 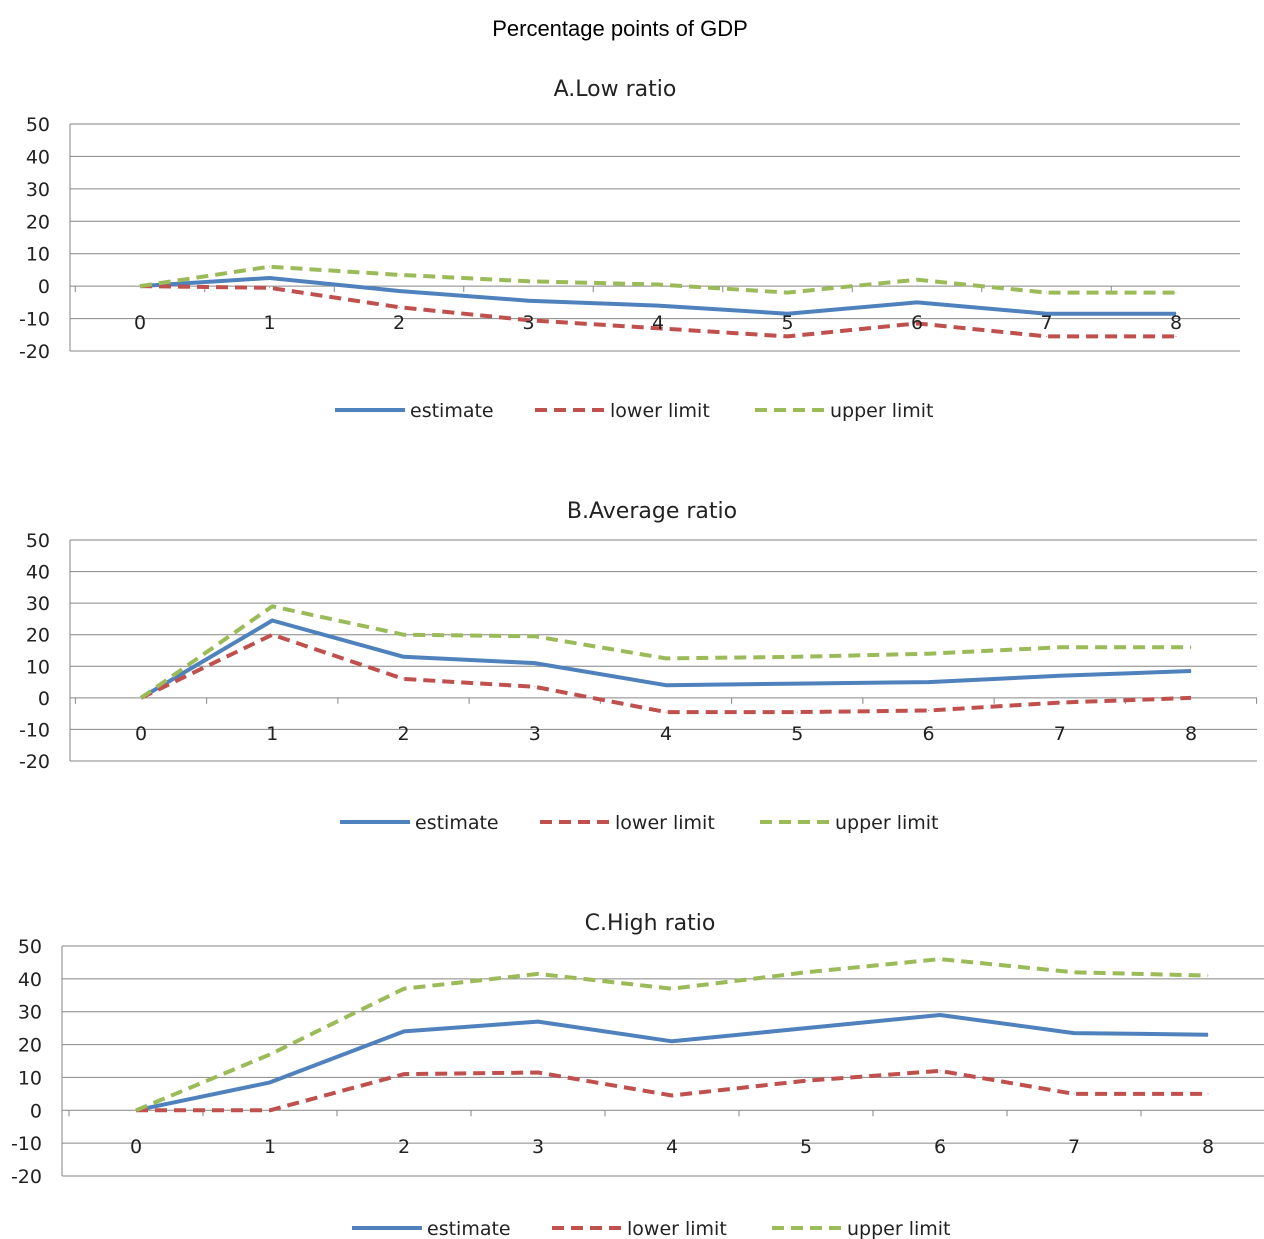 What do you see at coordinates (634, 411) in the screenshot?
I see `legend: estimate lower limit upper limit` at bounding box center [634, 411].